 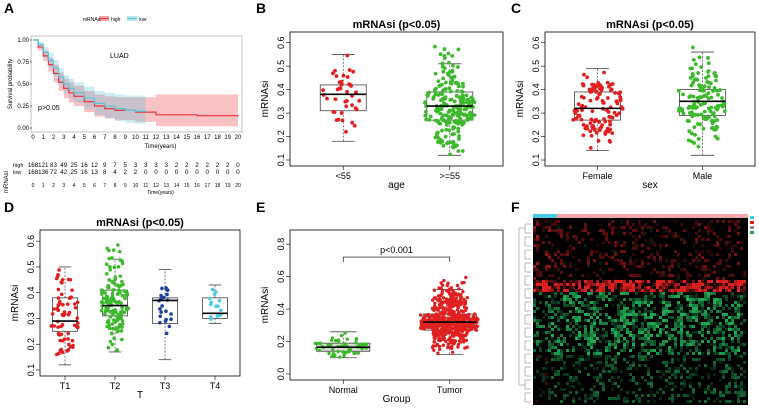 What do you see at coordinates (209, 298) in the screenshot?
I see `point-T4` at bounding box center [209, 298].